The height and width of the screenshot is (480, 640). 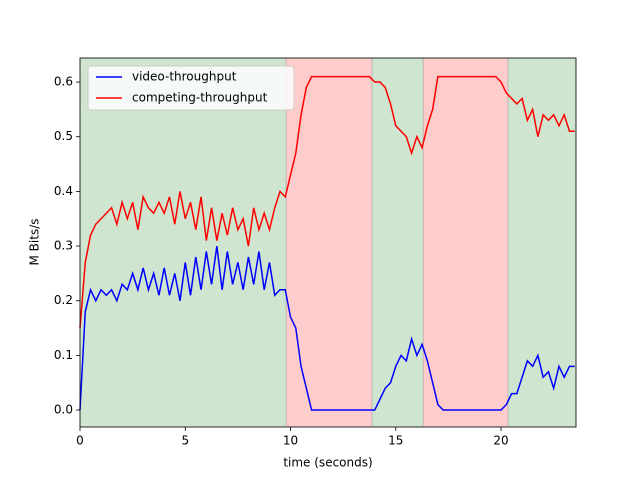 I want to click on y-tick-label: 0.4, so click(x=63, y=191).